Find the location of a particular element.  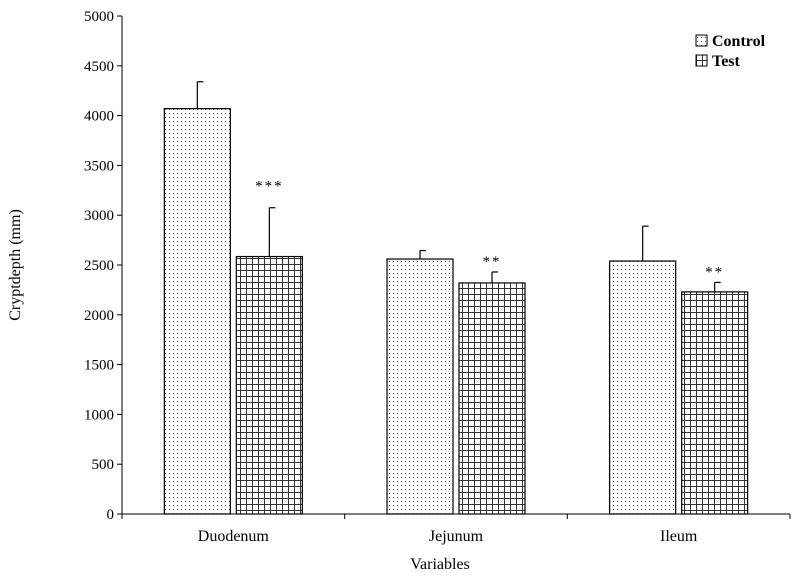

category-labels: Duodenum Jejunum Ileum is located at coordinates (448, 536).